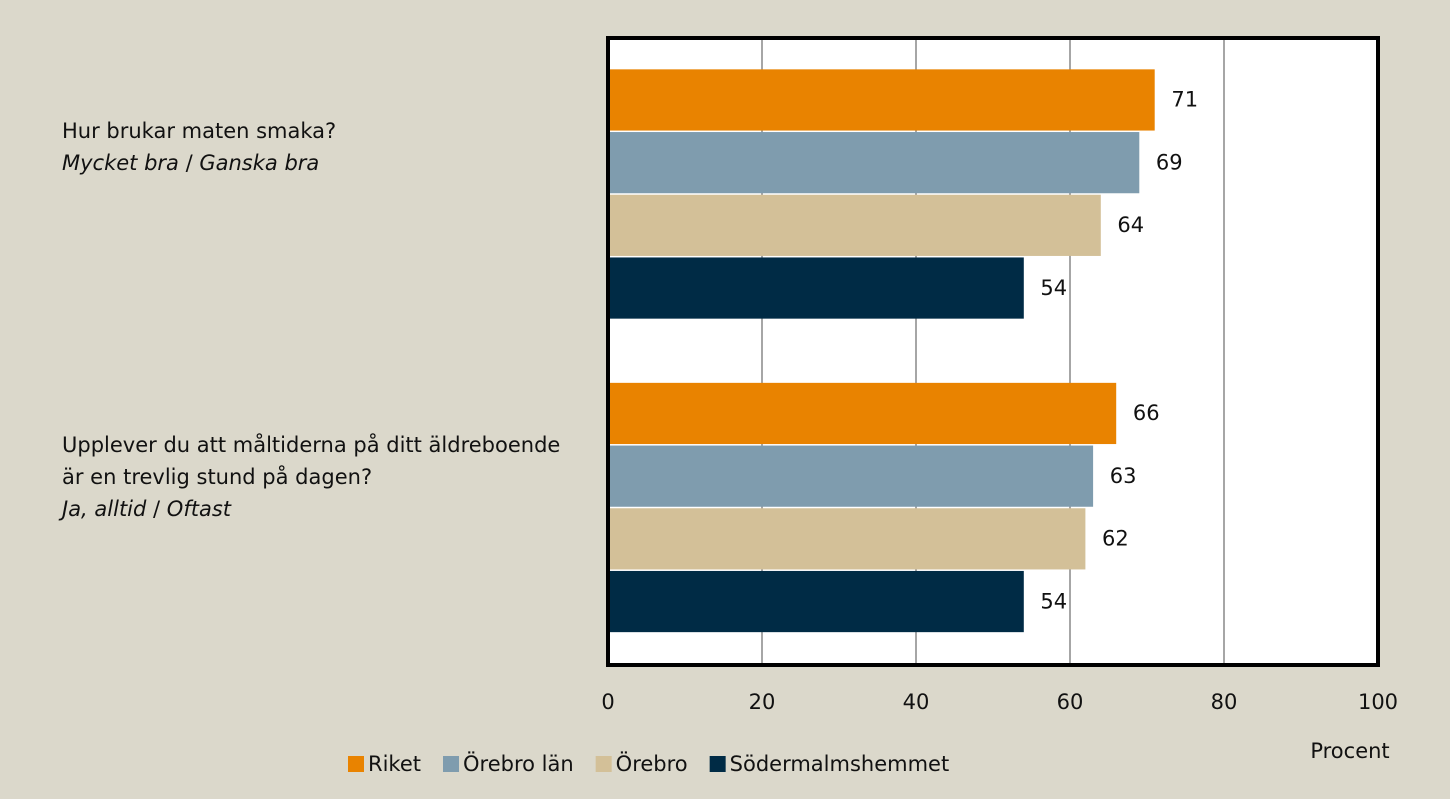 Image resolution: width=1450 pixels, height=799 pixels. I want to click on x-tick-label: 100, so click(1378, 702).